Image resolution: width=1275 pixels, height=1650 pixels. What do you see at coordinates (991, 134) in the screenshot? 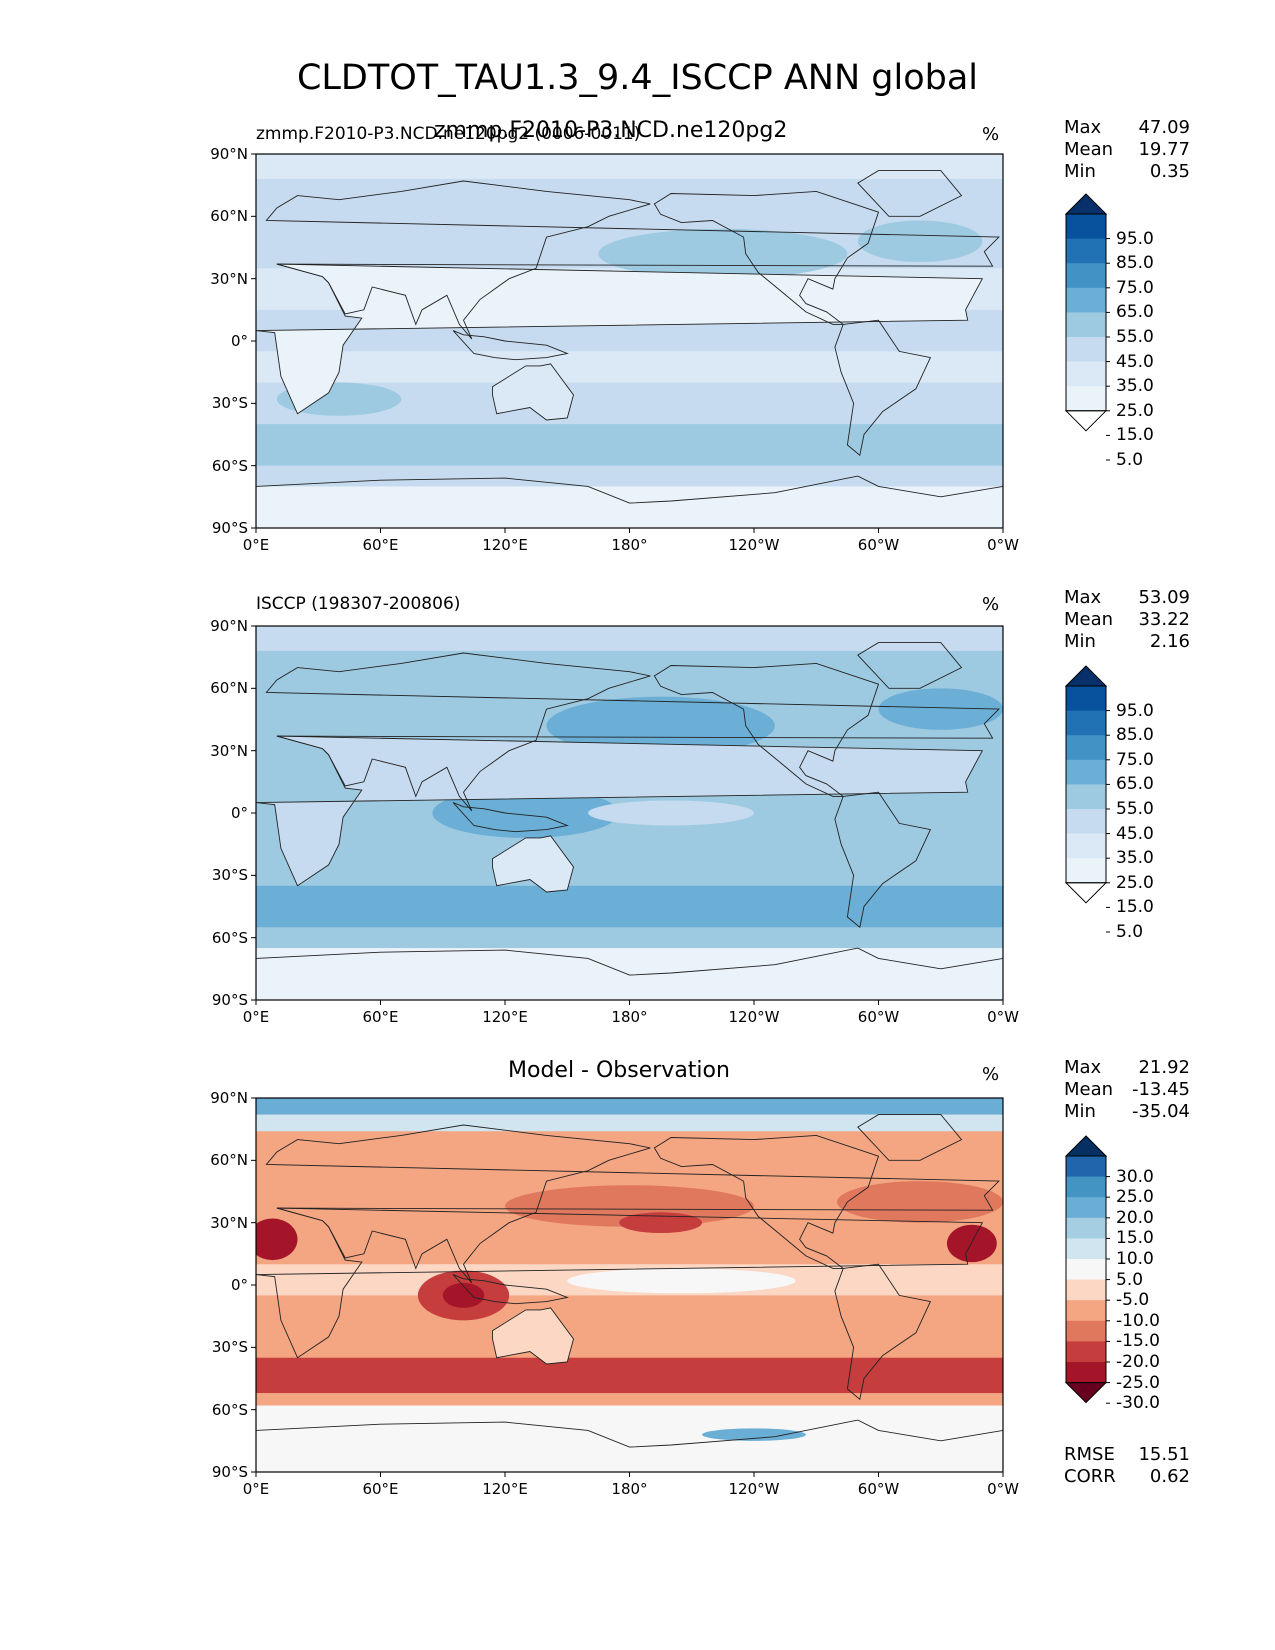
I see `panel1-unit: %` at bounding box center [991, 134].